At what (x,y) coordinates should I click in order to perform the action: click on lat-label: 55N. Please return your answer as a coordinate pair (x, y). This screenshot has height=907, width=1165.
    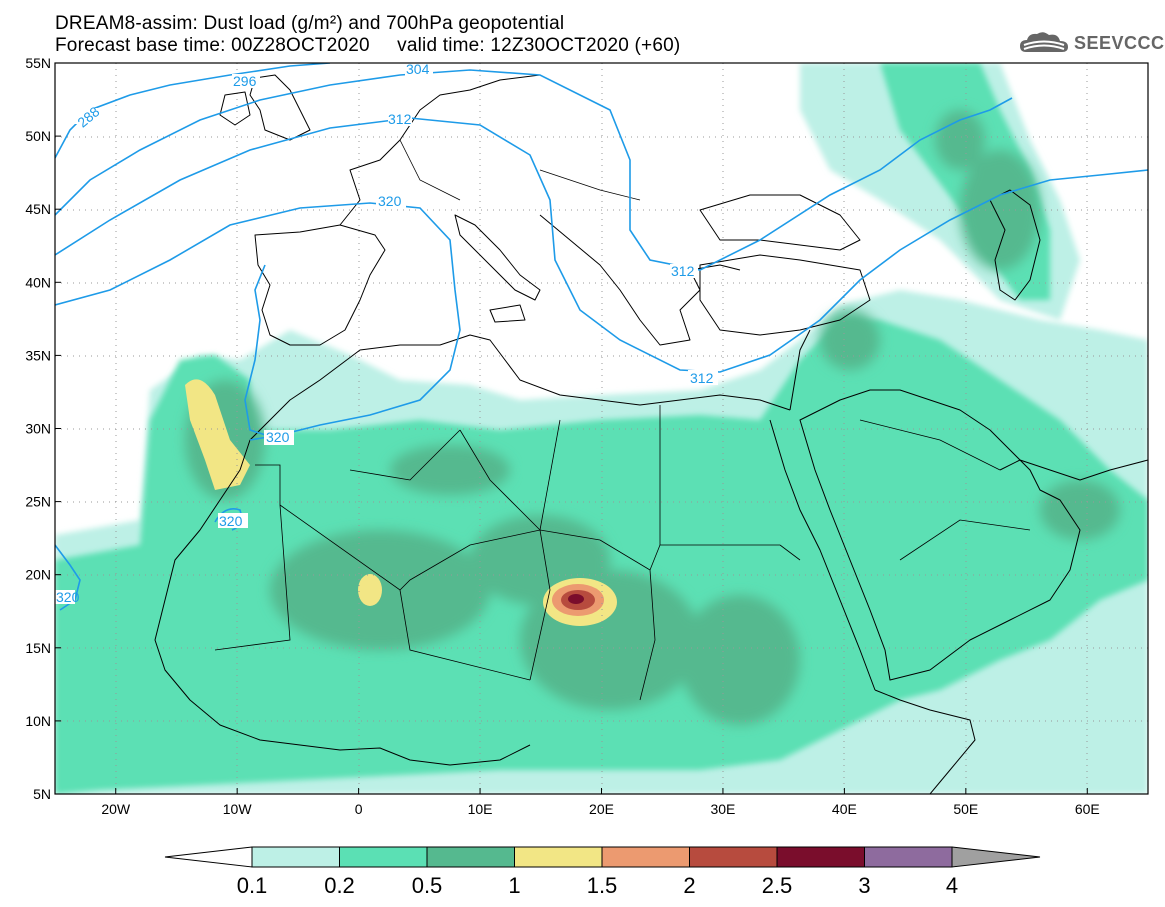
    Looking at the image, I should click on (38, 63).